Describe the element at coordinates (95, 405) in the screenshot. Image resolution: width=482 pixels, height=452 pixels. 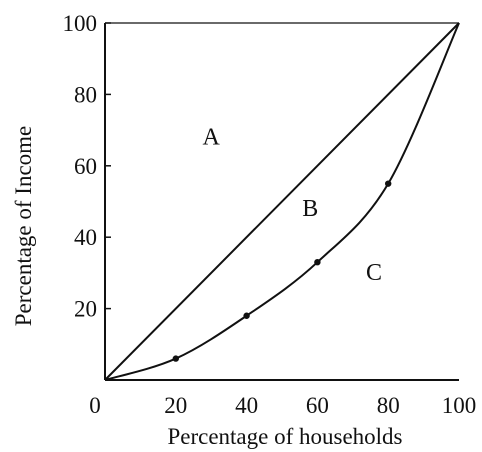
I see `x-tick-label: 0` at that location.